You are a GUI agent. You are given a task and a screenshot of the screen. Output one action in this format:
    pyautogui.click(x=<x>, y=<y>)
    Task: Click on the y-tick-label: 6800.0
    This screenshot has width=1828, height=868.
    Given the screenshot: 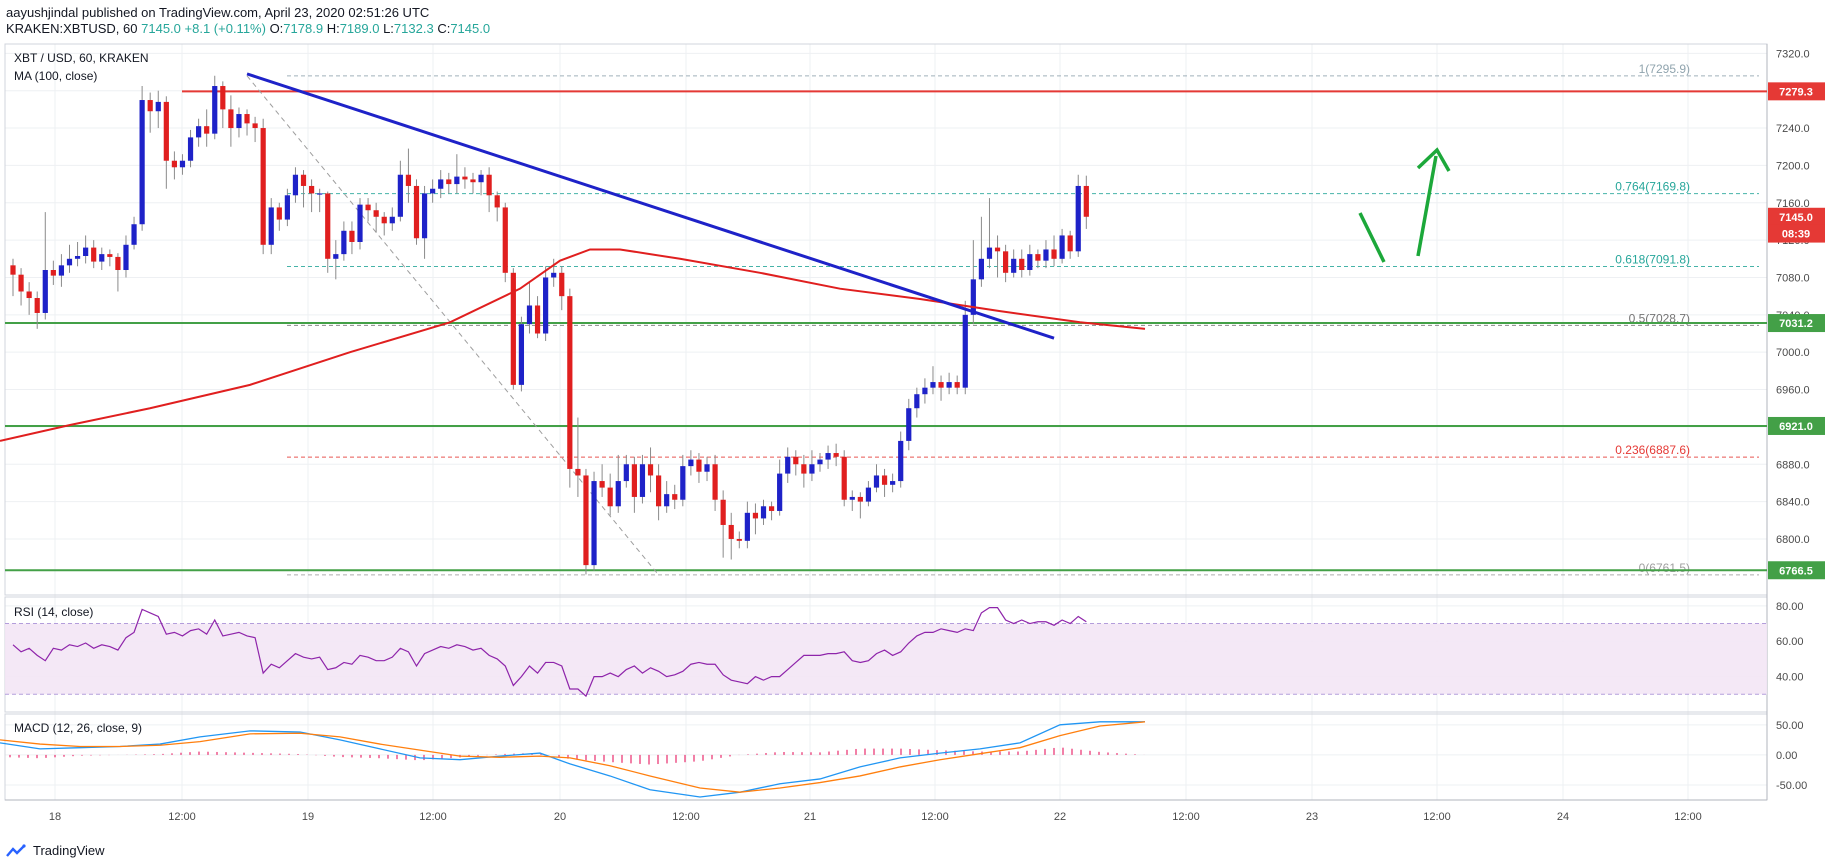 What is the action you would take?
    pyautogui.click(x=1793, y=540)
    